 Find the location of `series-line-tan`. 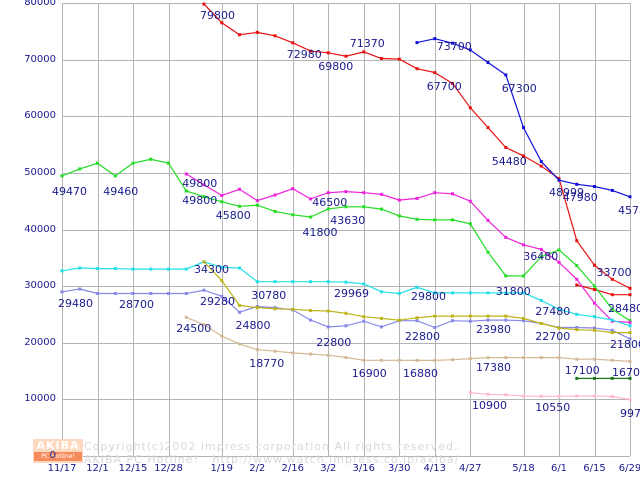

series-line-tan is located at coordinates (408, 339).